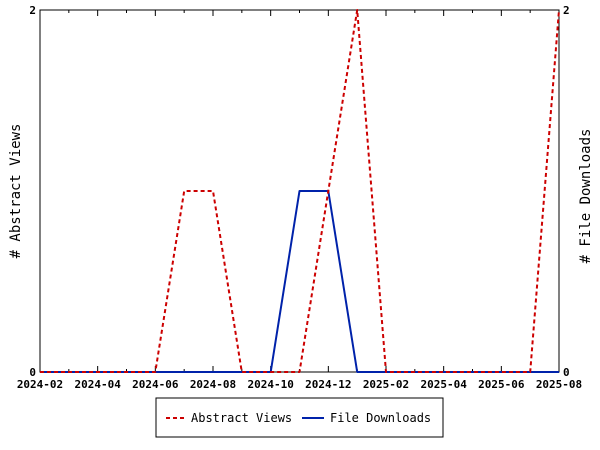 This screenshot has height=450, width=600. What do you see at coordinates (16, 191) in the screenshot?
I see `y-axis-left-title: # Abstract Views` at bounding box center [16, 191].